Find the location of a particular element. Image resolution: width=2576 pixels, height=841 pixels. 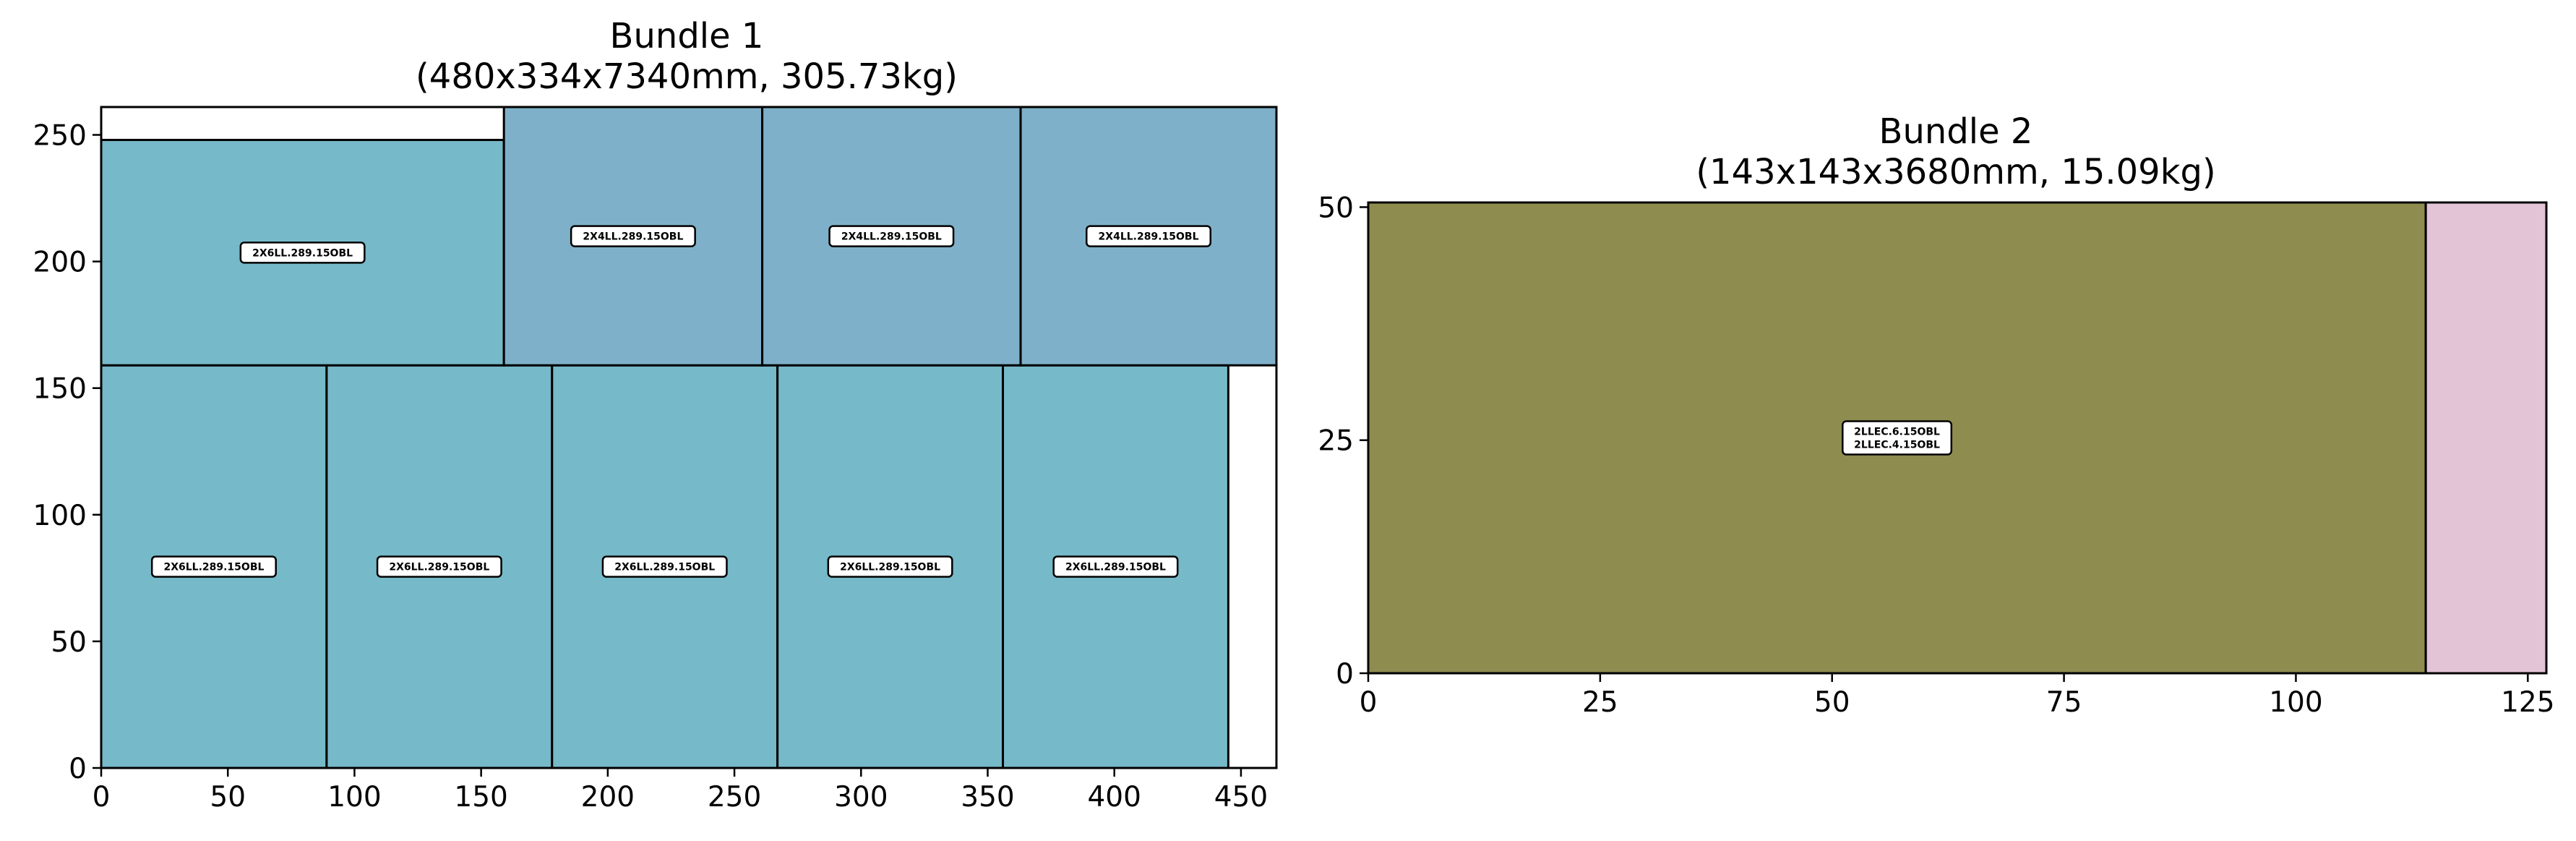

bundle-1-rect-3-label-0: 2X6LL.289.15OBL is located at coordinates (890, 567).